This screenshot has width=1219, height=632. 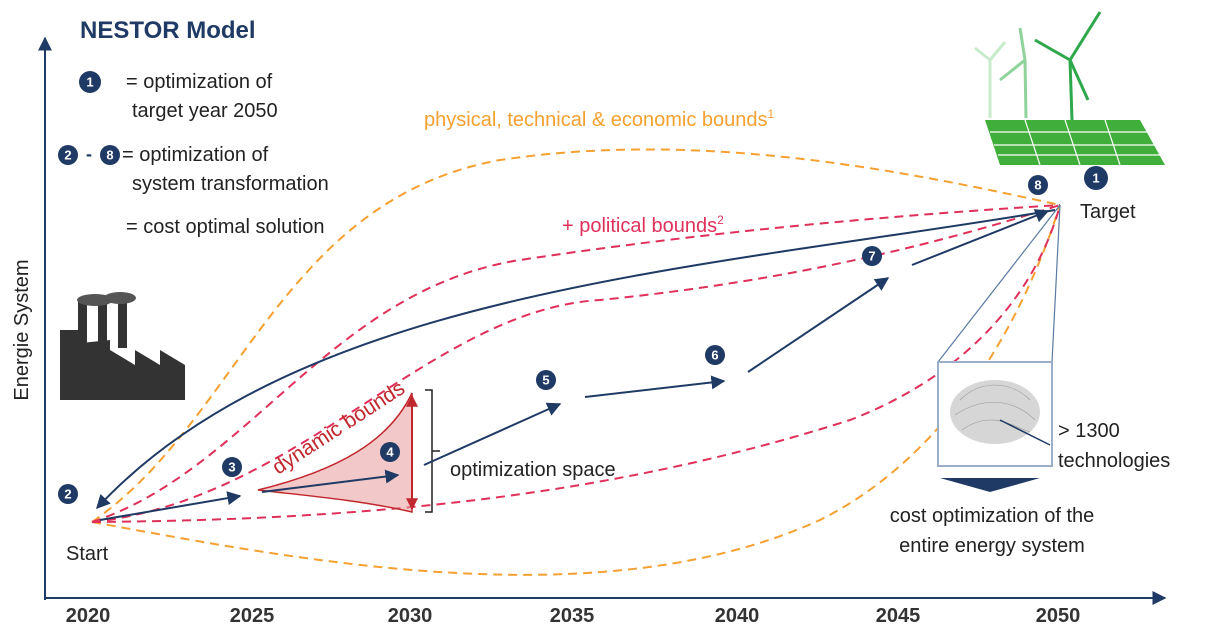 I want to click on technologies-count: > 1300, so click(x=1089, y=431).